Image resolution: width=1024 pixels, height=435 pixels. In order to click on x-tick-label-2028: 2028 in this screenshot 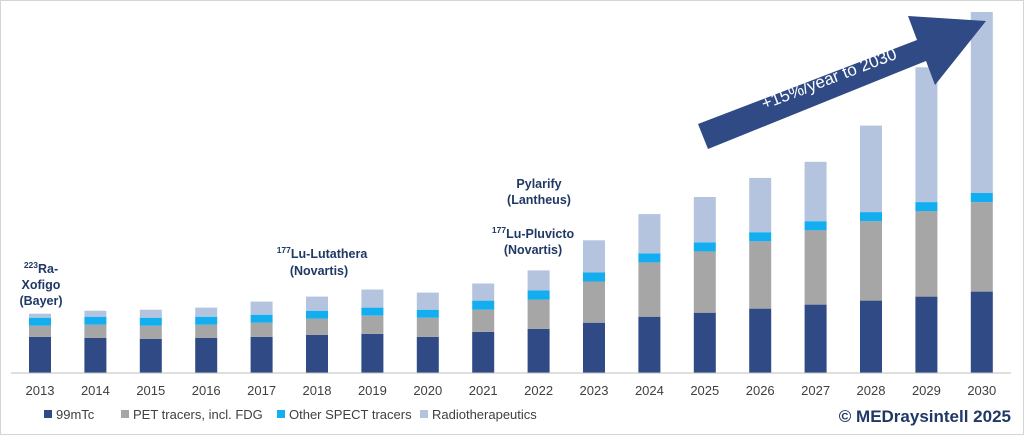, I will do `click(871, 390)`.